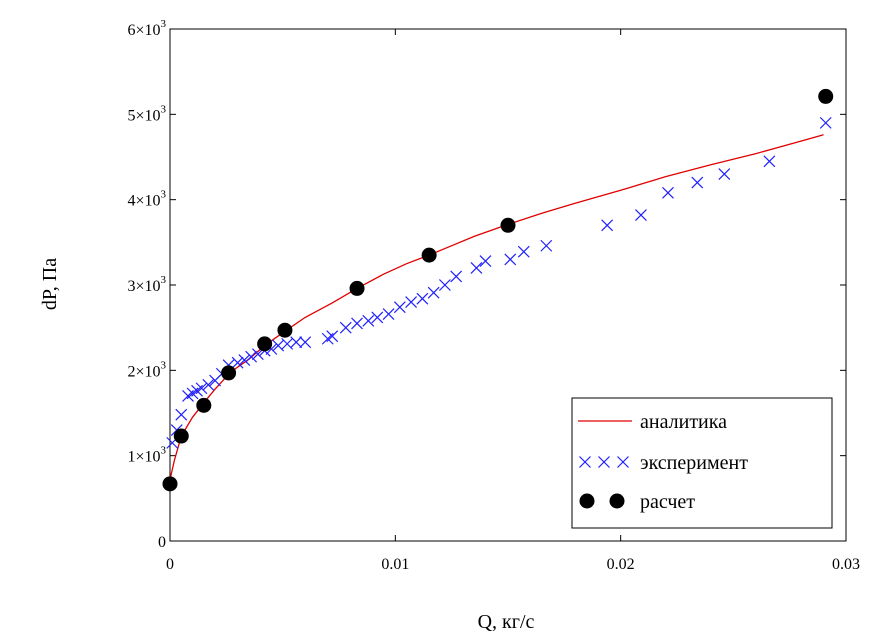 This screenshot has width=875, height=639. What do you see at coordinates (395, 564) in the screenshot?
I see `x-tick-label: 0.01` at bounding box center [395, 564].